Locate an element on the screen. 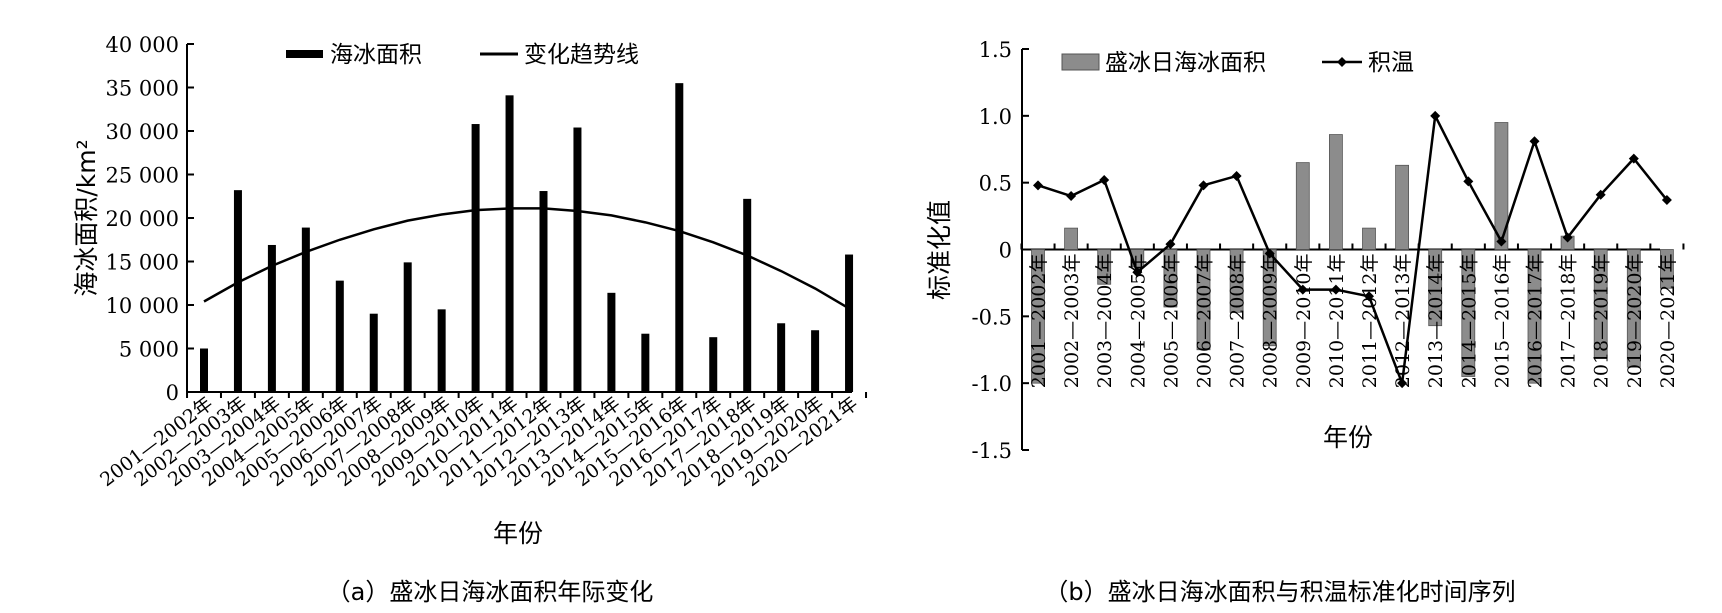 The image size is (1722, 613). chart-a-legend-bar-swatch is located at coordinates (304, 54).